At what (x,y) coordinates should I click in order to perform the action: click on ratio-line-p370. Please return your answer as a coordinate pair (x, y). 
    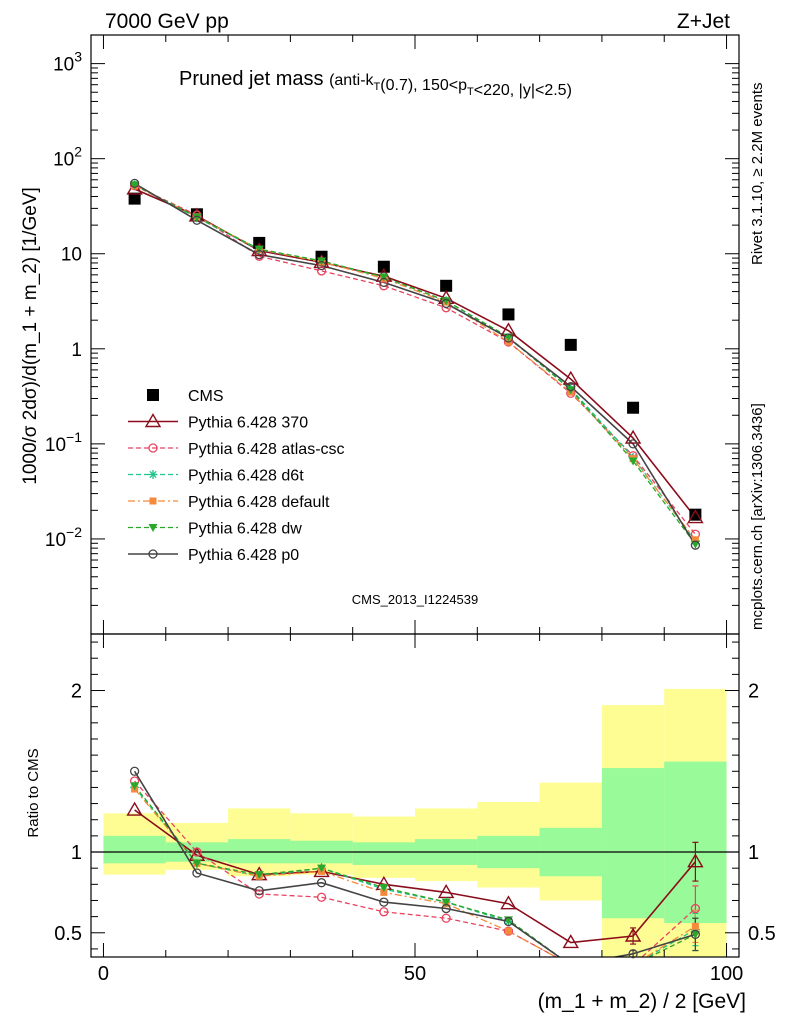
    Looking at the image, I should click on (415, 876).